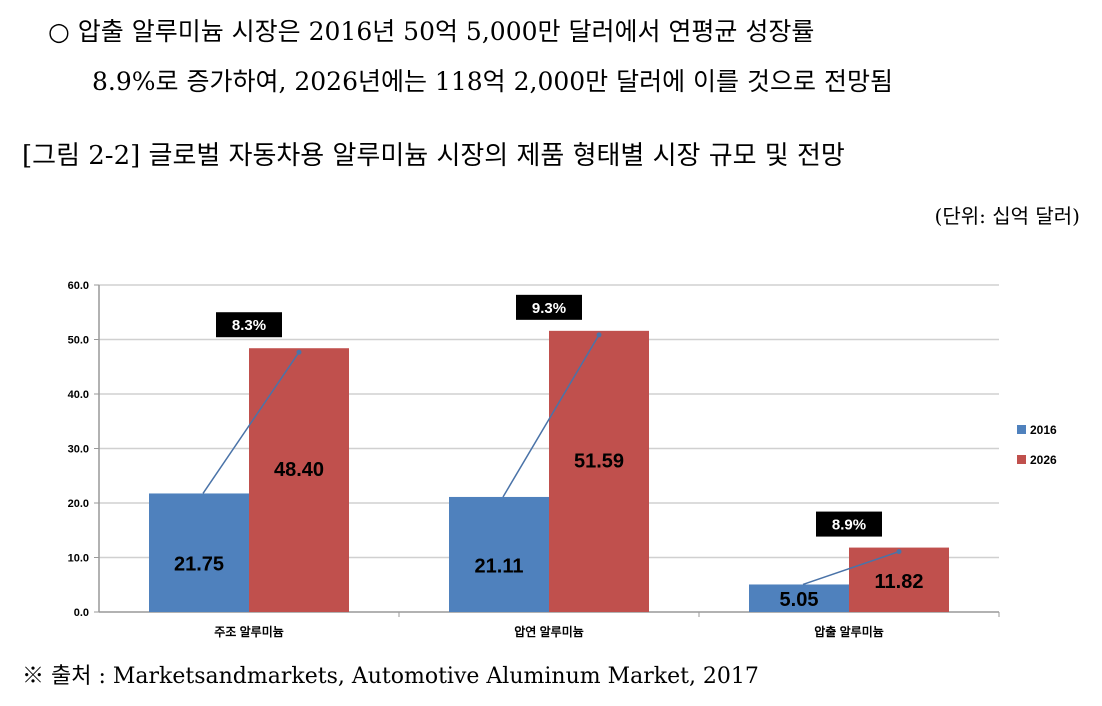  I want to click on y-tick-label: 0.0, so click(81, 613).